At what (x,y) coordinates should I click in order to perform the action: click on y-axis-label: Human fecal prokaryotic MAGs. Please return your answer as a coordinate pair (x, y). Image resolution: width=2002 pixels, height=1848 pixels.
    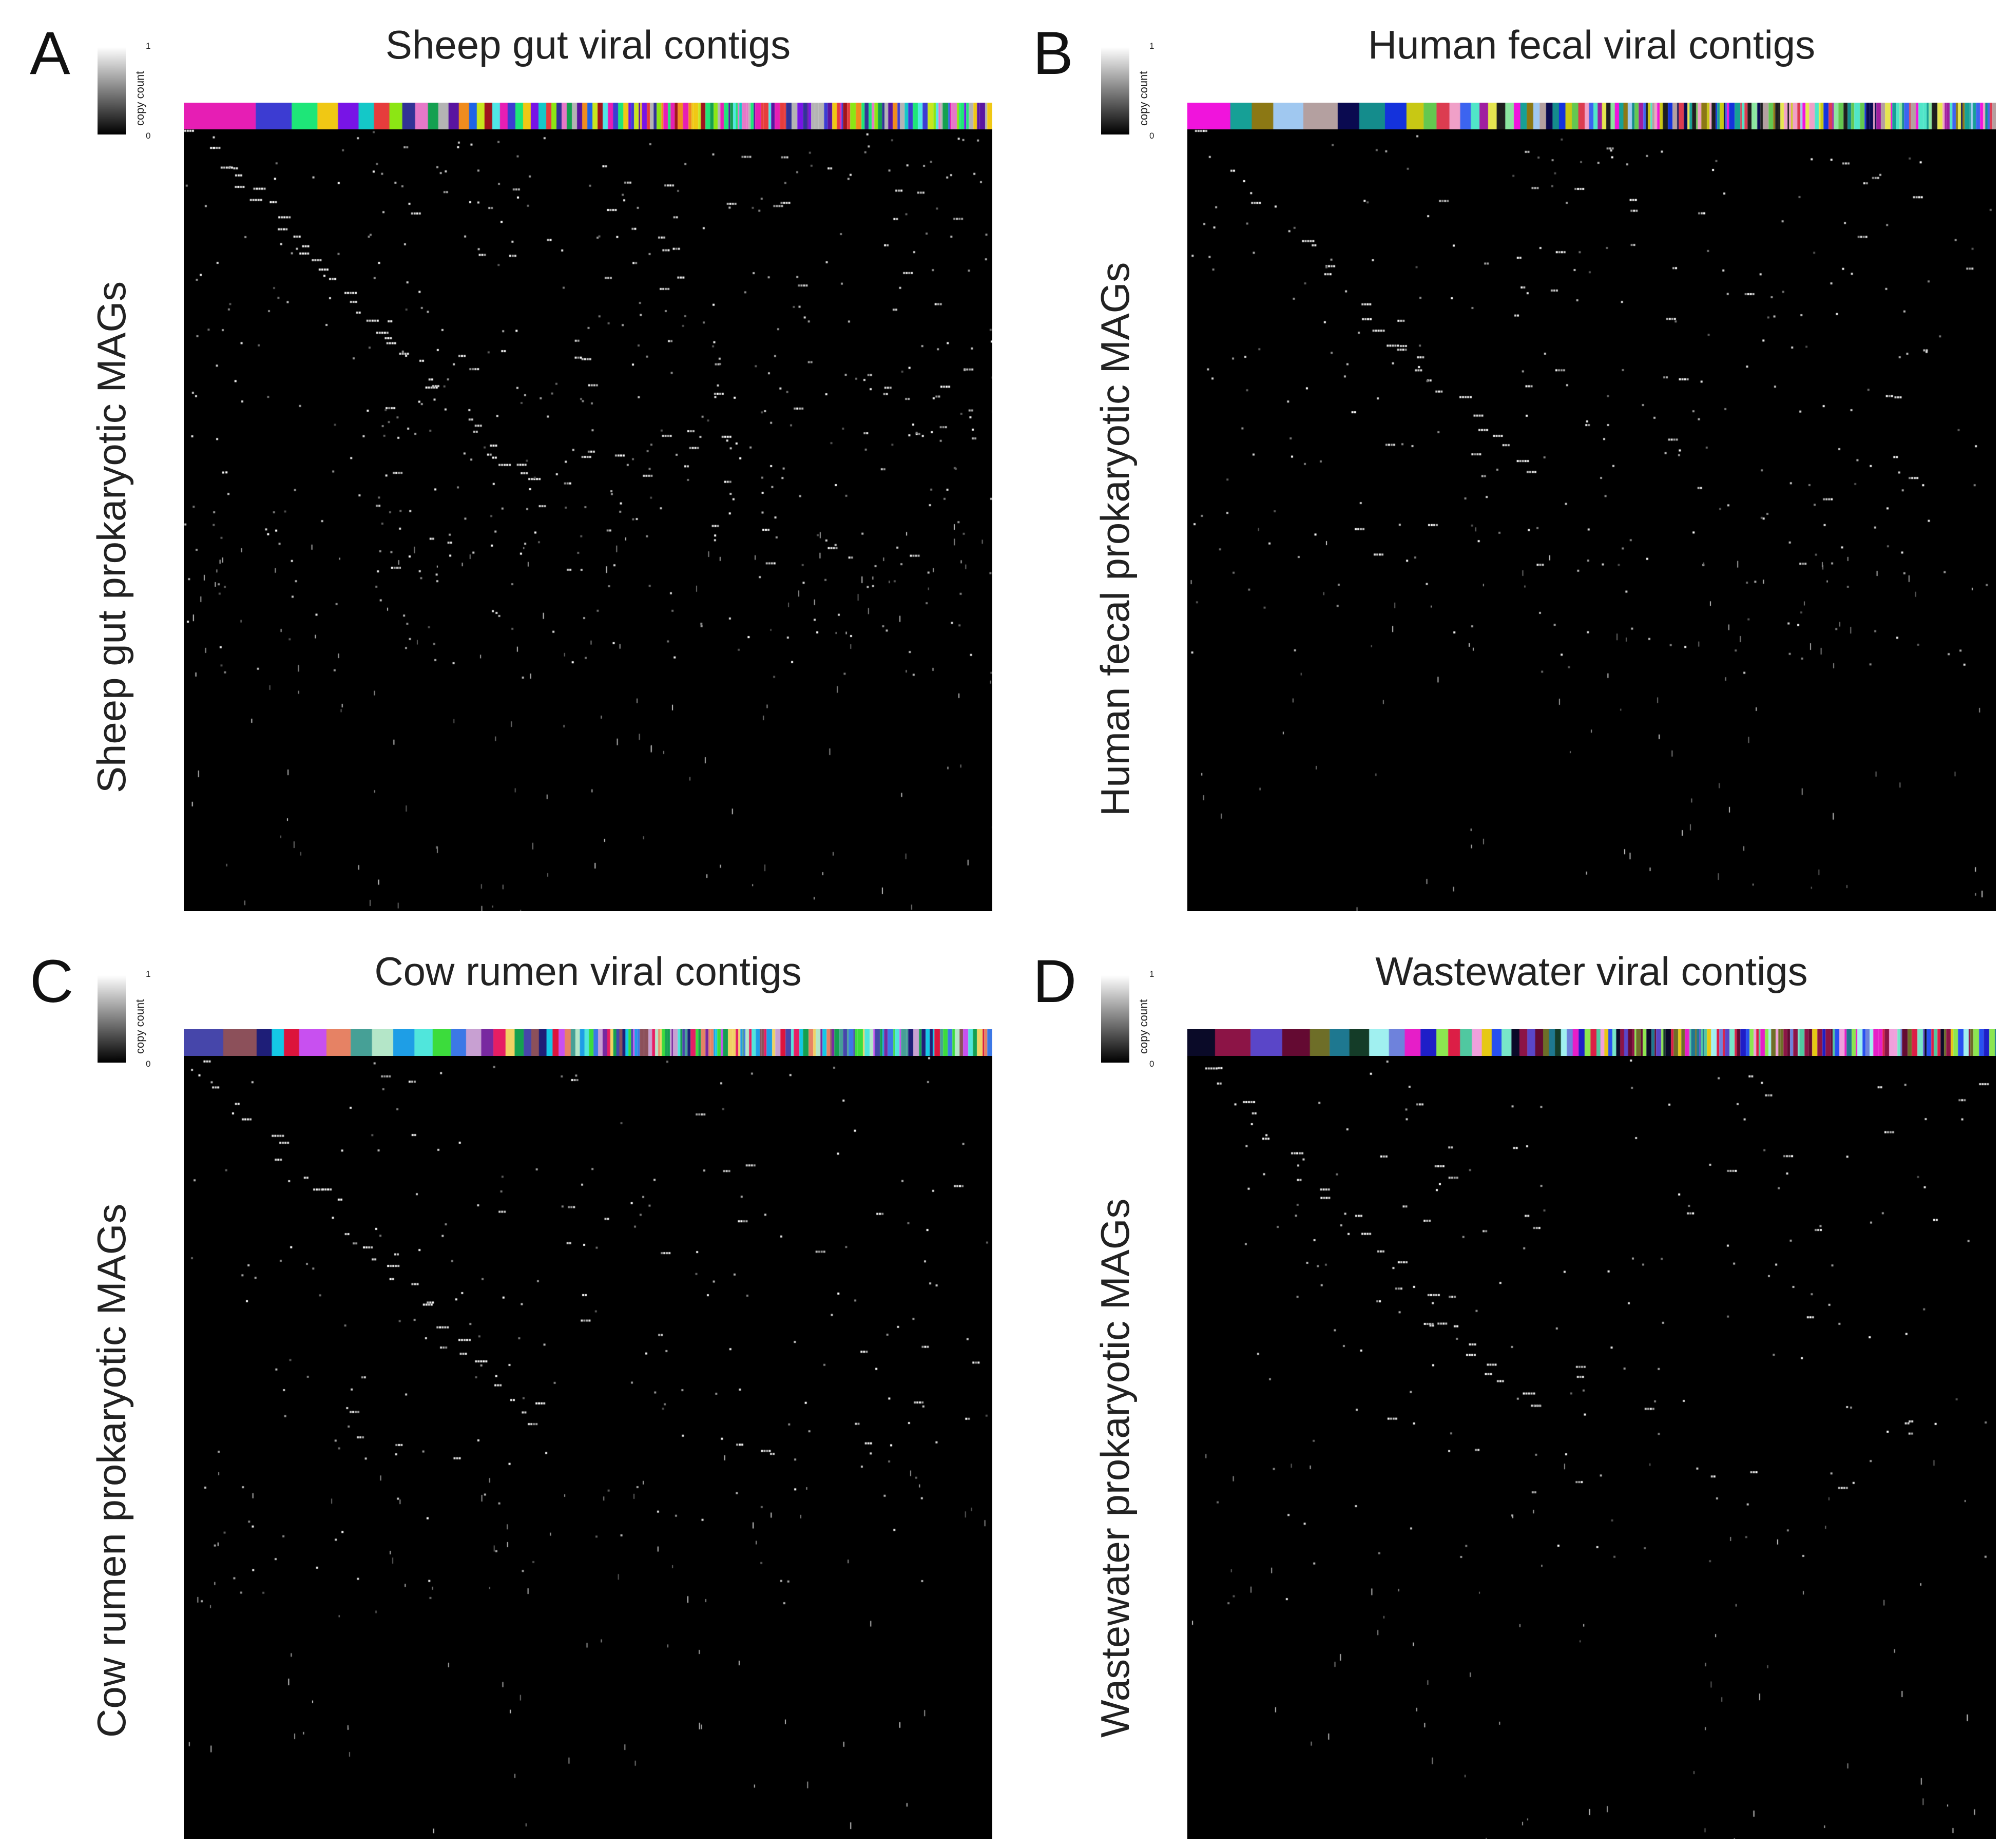
    Looking at the image, I should click on (1115, 539).